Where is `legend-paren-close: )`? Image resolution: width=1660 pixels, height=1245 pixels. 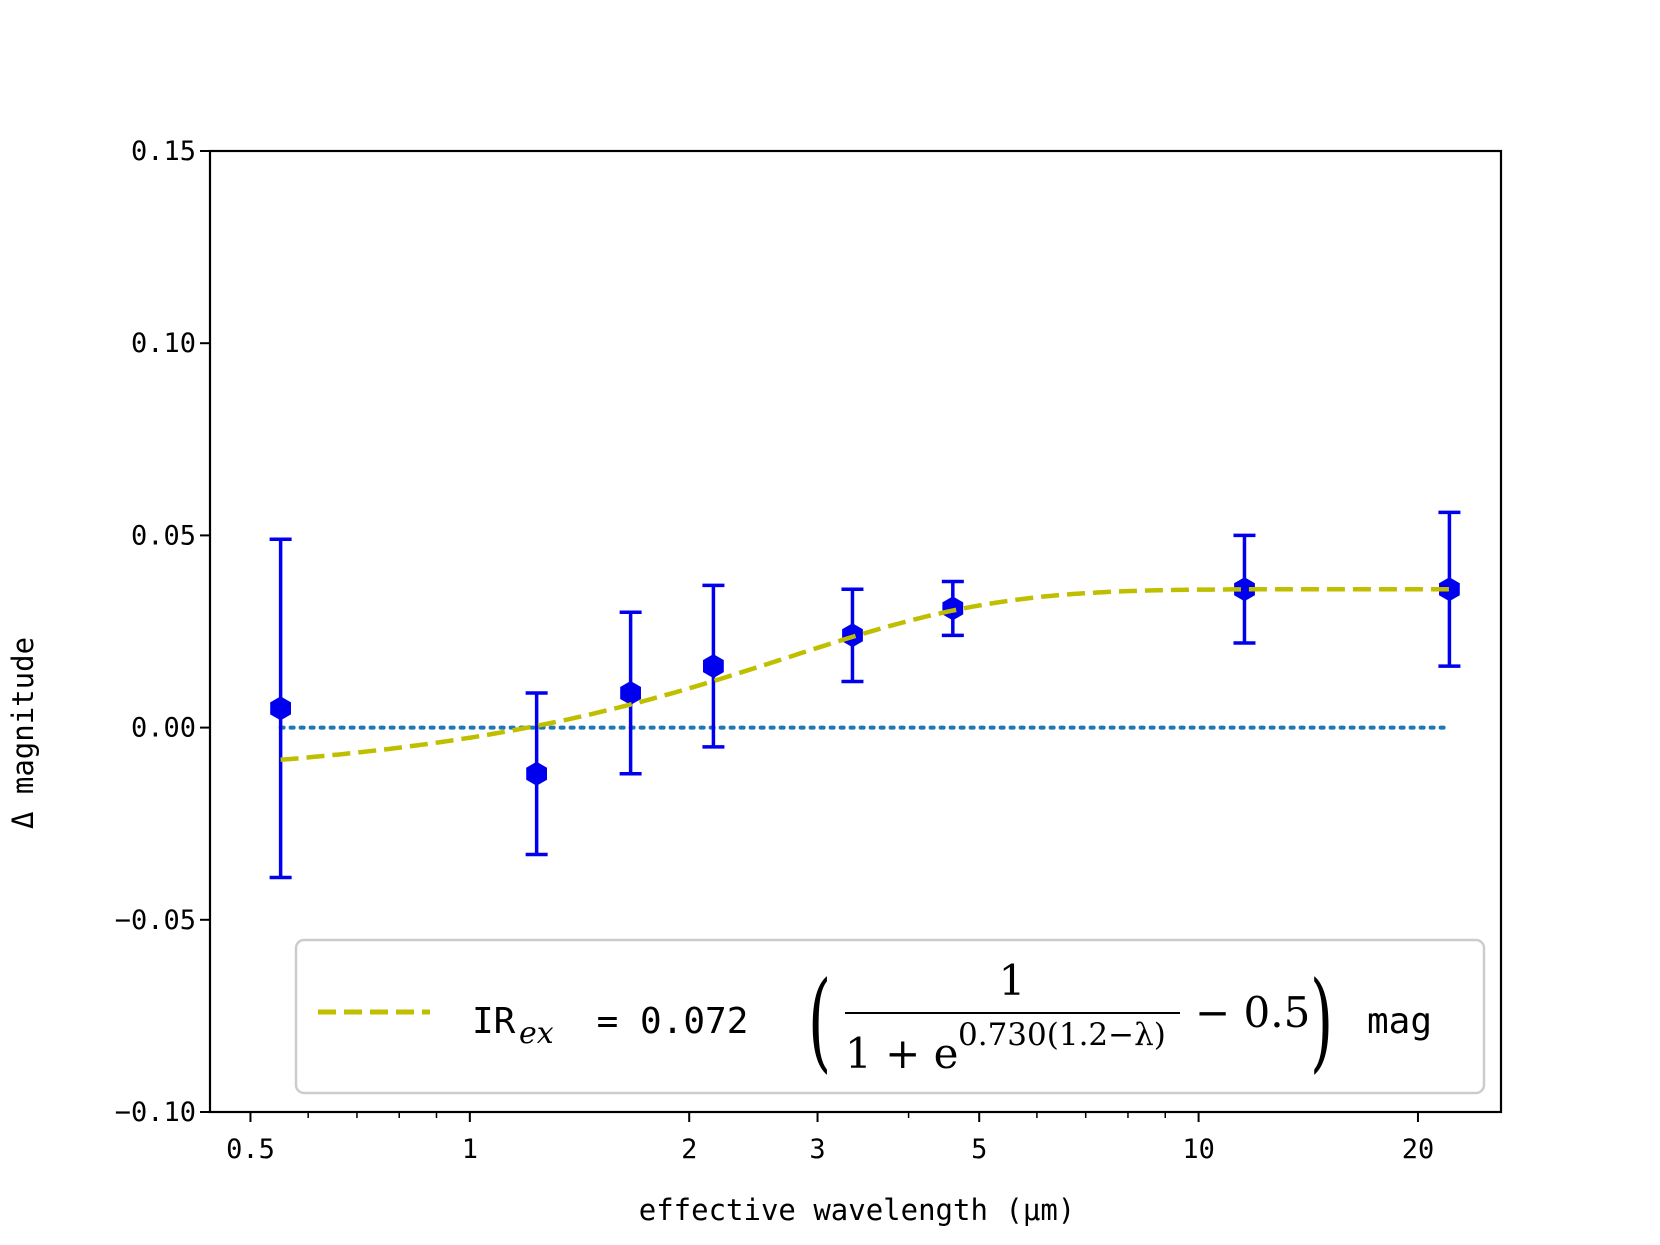 legend-paren-close: ) is located at coordinates (1321, 1021).